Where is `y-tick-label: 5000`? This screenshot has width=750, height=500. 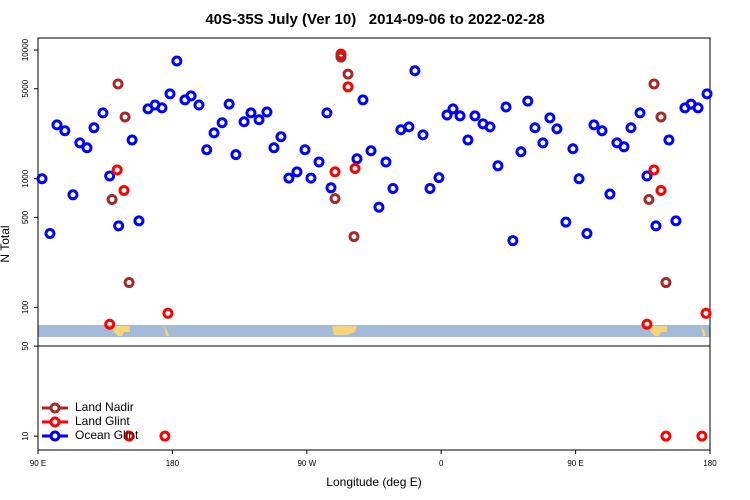 y-tick-label: 5000 is located at coordinates (25, 88).